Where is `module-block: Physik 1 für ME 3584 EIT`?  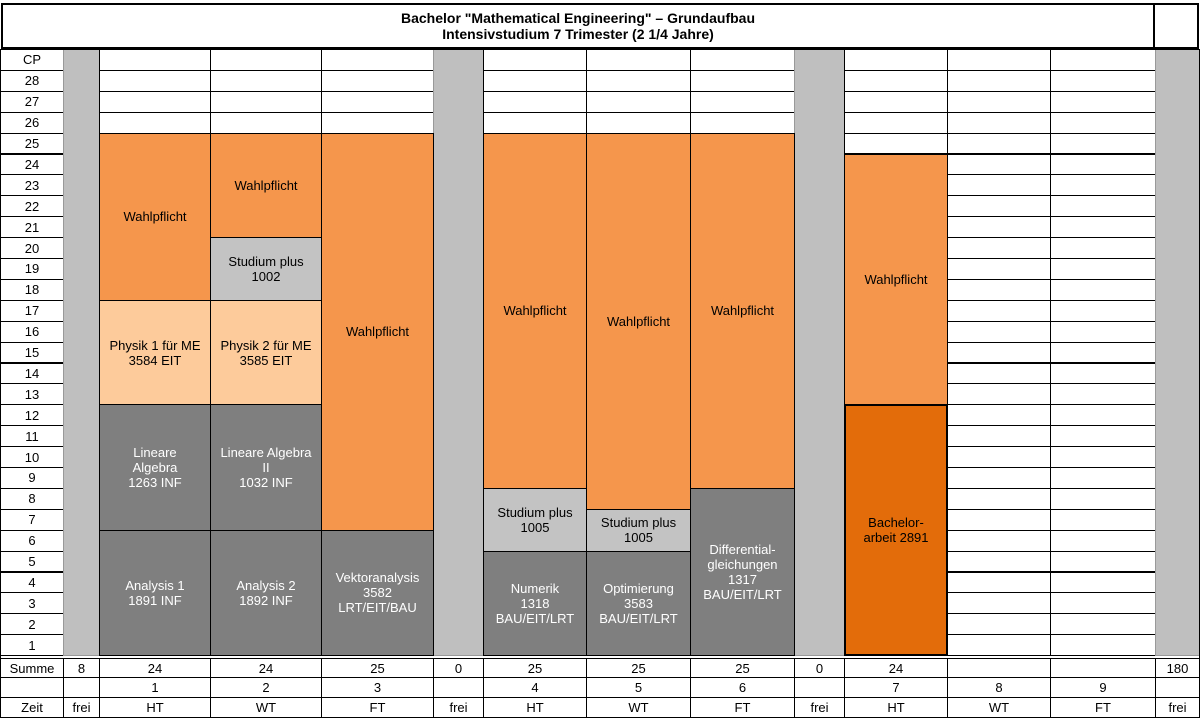
module-block: Physik 1 für ME 3584 EIT is located at coordinates (155, 352).